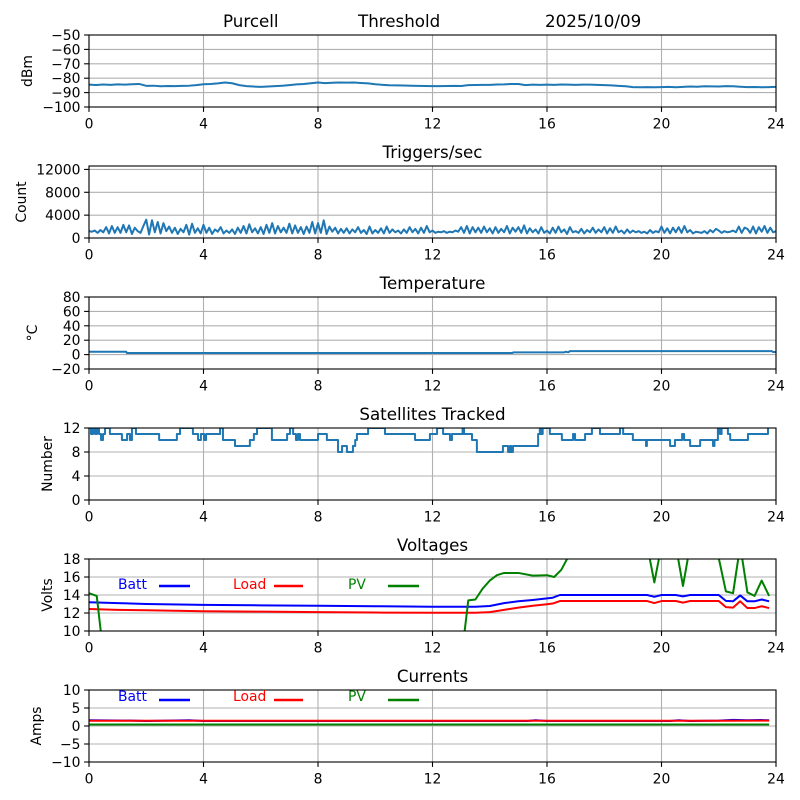 Image resolution: width=800 pixels, height=800 pixels. Describe the element at coordinates (76, 453) in the screenshot. I see `y-tick-label: 8` at that location.